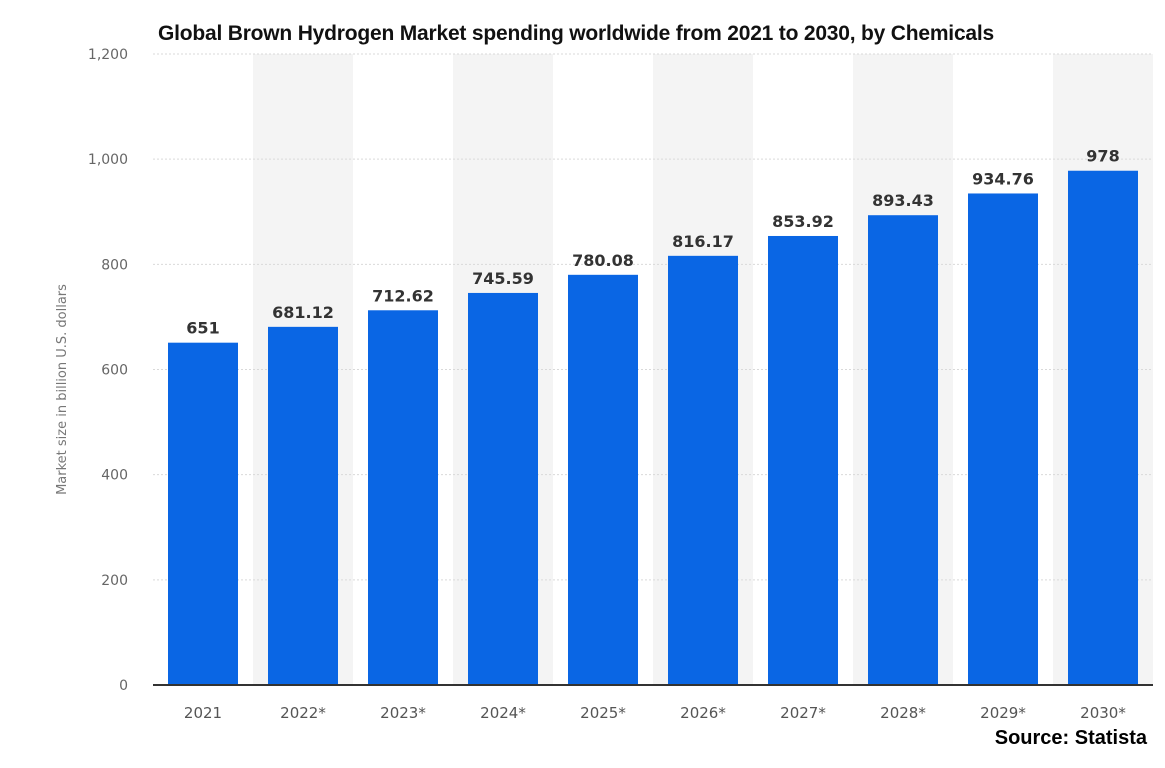  What do you see at coordinates (108, 55) in the screenshot?
I see `y-tick-label: 1,200` at bounding box center [108, 55].